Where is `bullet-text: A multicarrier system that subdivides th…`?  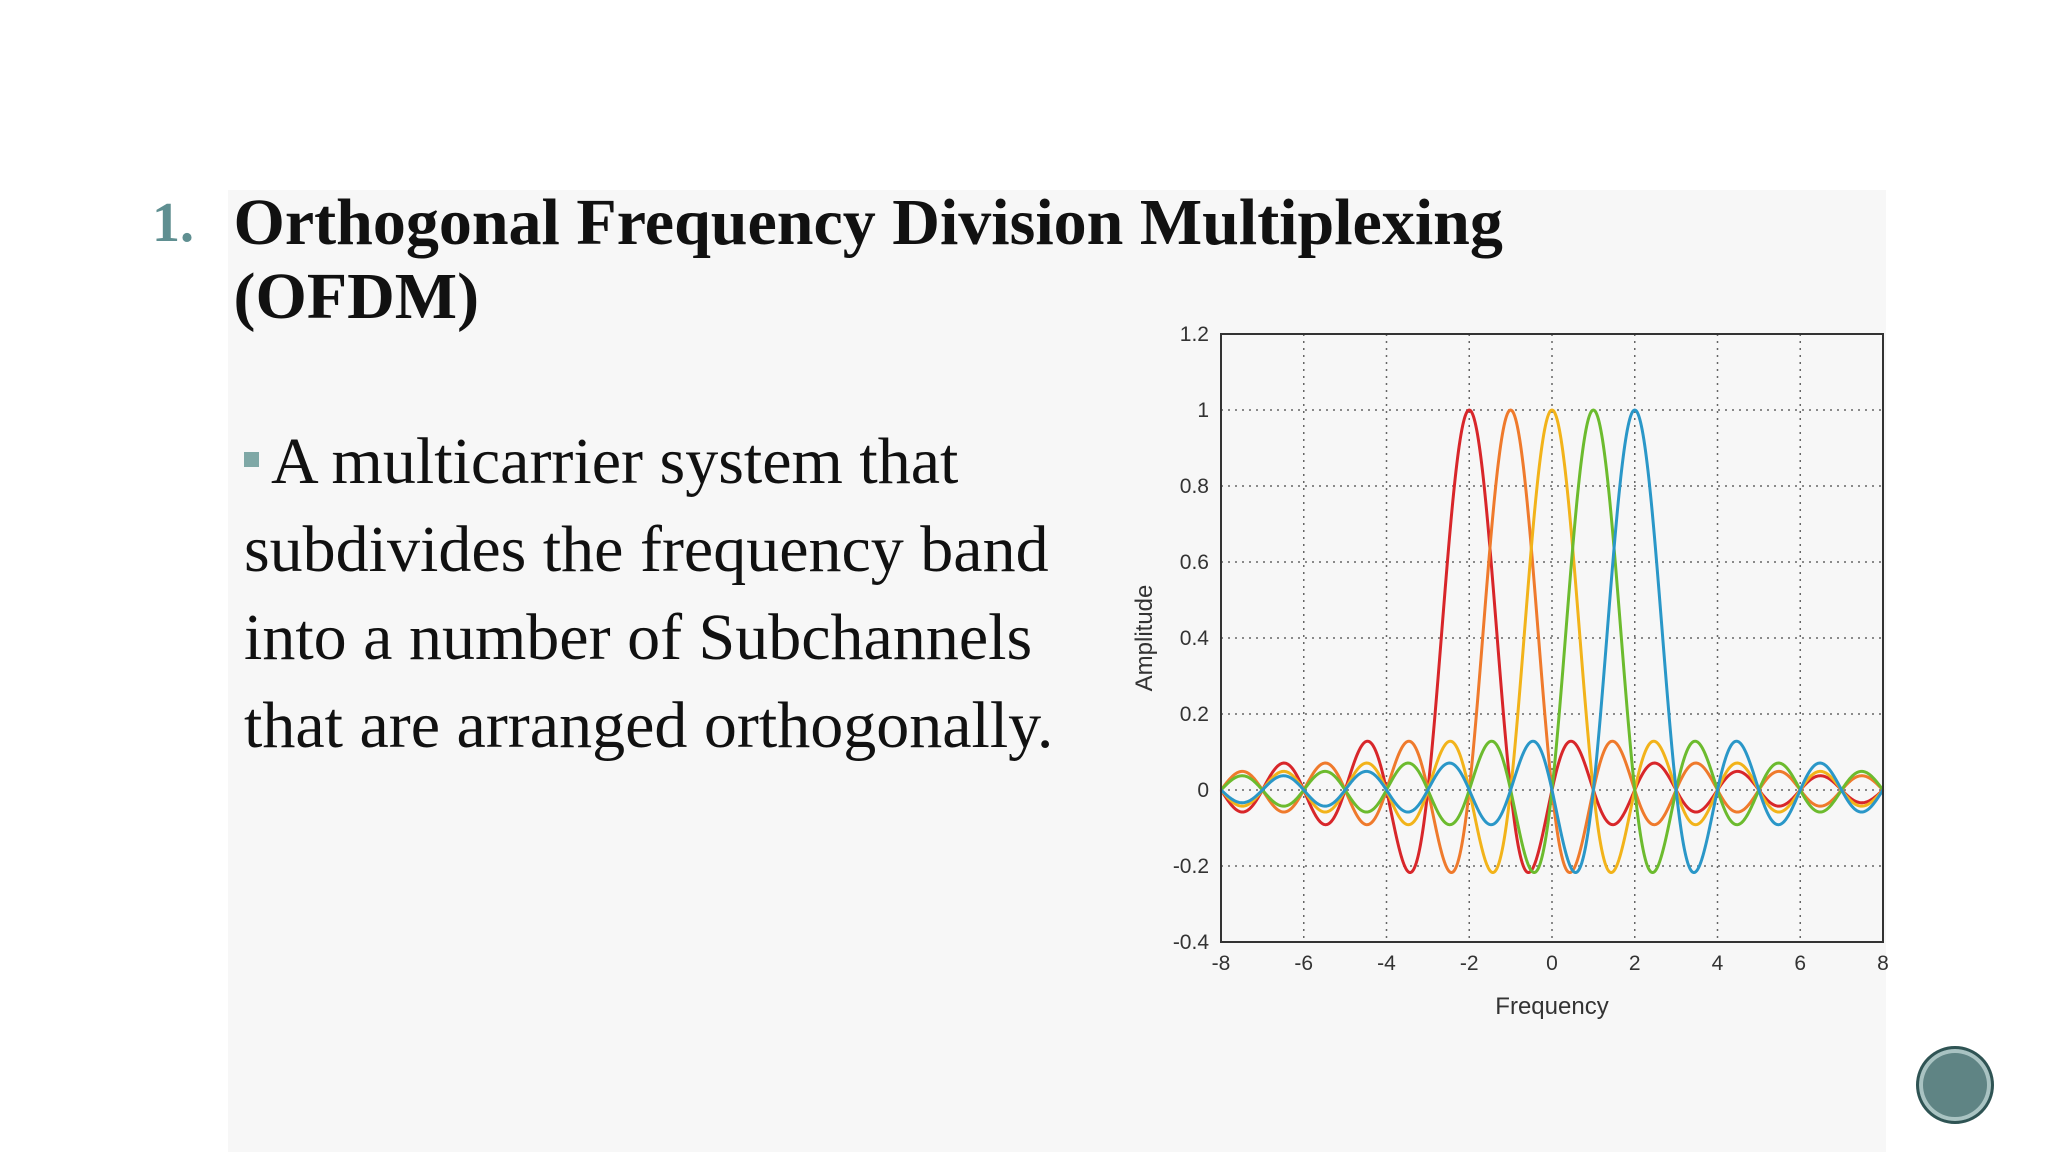
bullet-text: A multicarrier system that subdivides th… is located at coordinates (649, 593).